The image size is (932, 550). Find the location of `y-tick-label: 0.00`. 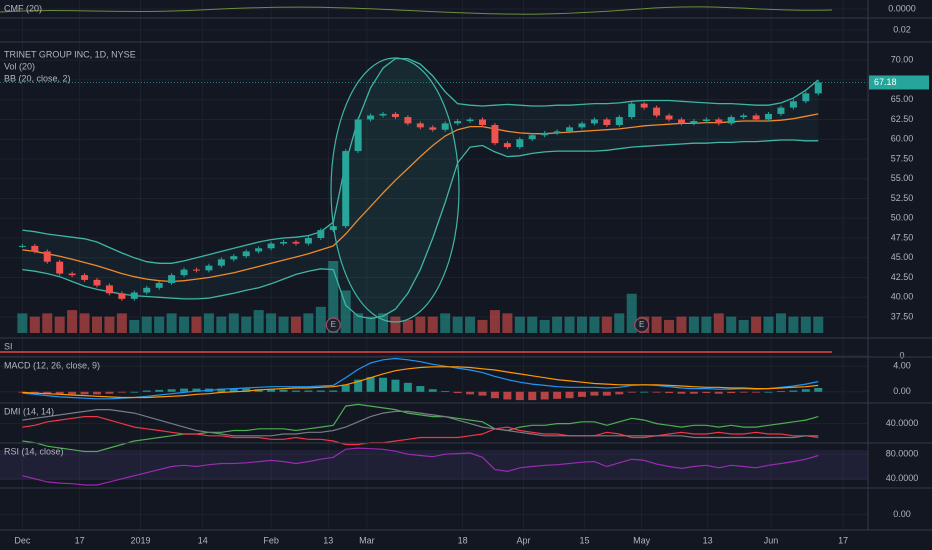

y-tick-label: 0.00 is located at coordinates (902, 391).